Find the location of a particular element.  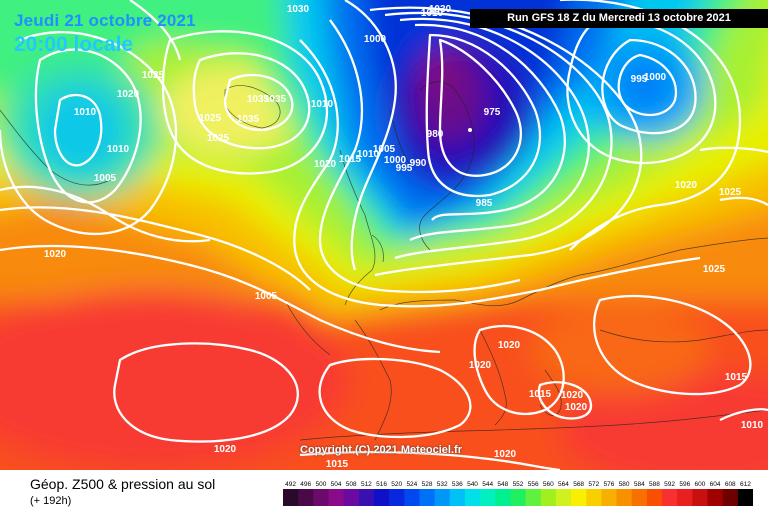

legend-value-label: 604 is located at coordinates (715, 484).